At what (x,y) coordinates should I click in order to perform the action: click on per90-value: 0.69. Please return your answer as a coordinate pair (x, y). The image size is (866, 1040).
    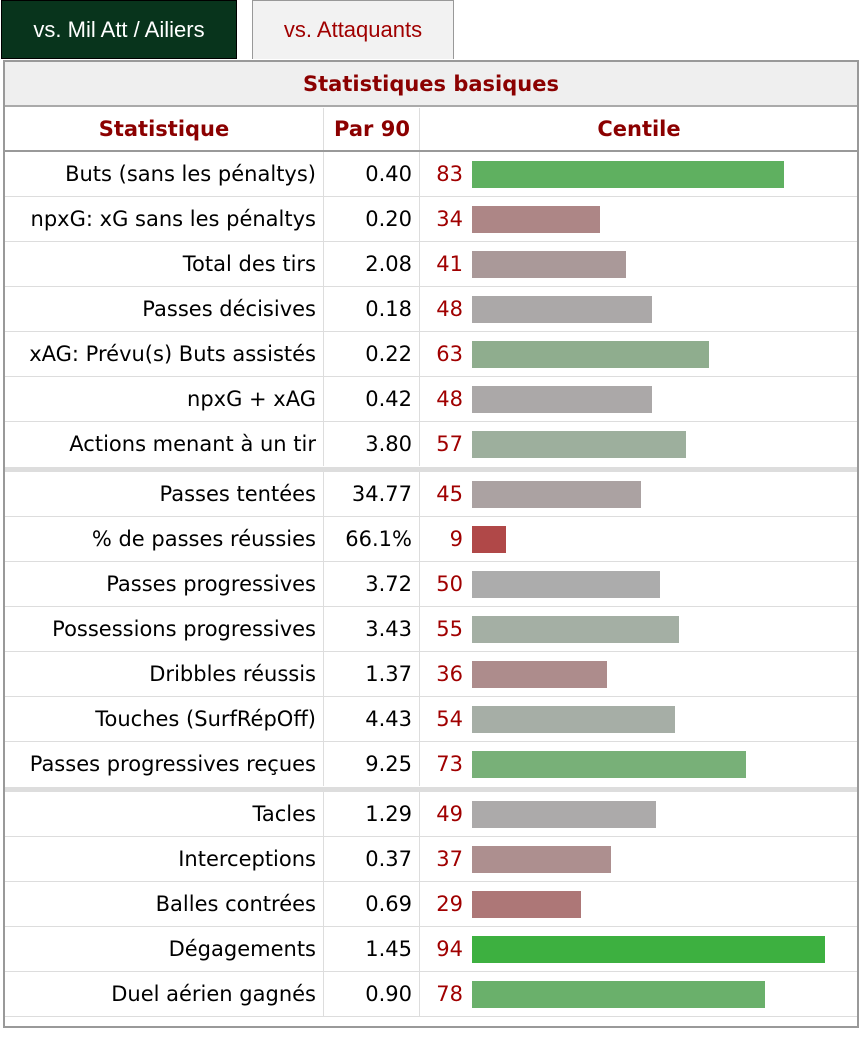
    Looking at the image, I should click on (388, 904).